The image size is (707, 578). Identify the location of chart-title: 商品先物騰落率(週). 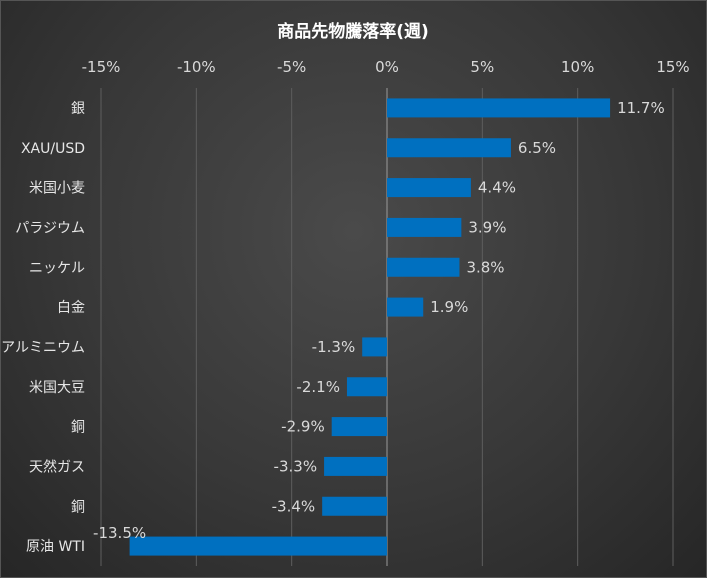
(353, 31).